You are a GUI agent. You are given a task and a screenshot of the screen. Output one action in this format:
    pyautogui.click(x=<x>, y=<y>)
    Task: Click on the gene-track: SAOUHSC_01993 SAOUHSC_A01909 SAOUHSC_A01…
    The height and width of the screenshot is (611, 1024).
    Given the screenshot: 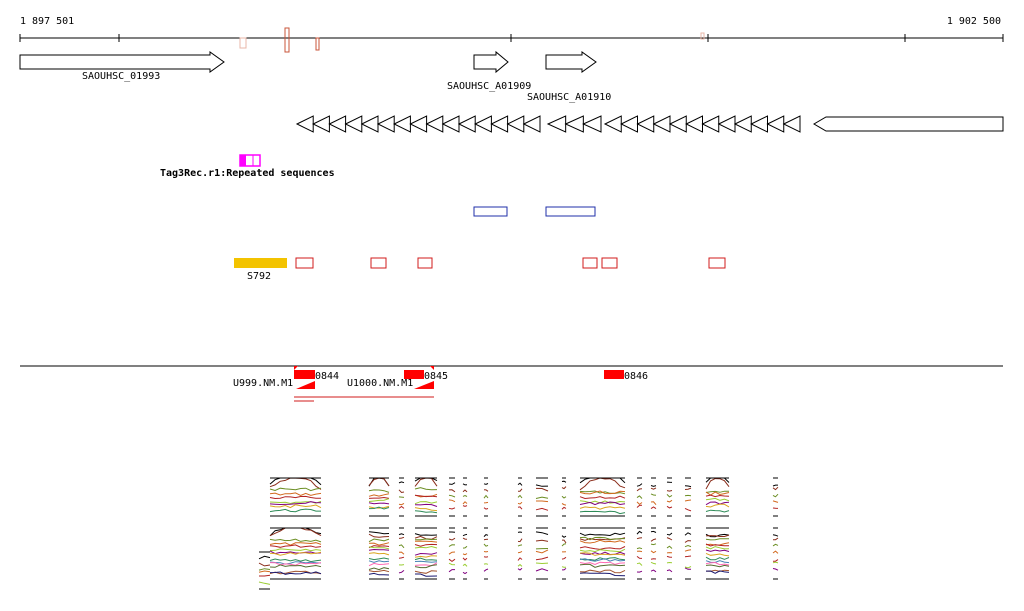 What is the action you would take?
    pyautogui.click(x=315, y=76)
    